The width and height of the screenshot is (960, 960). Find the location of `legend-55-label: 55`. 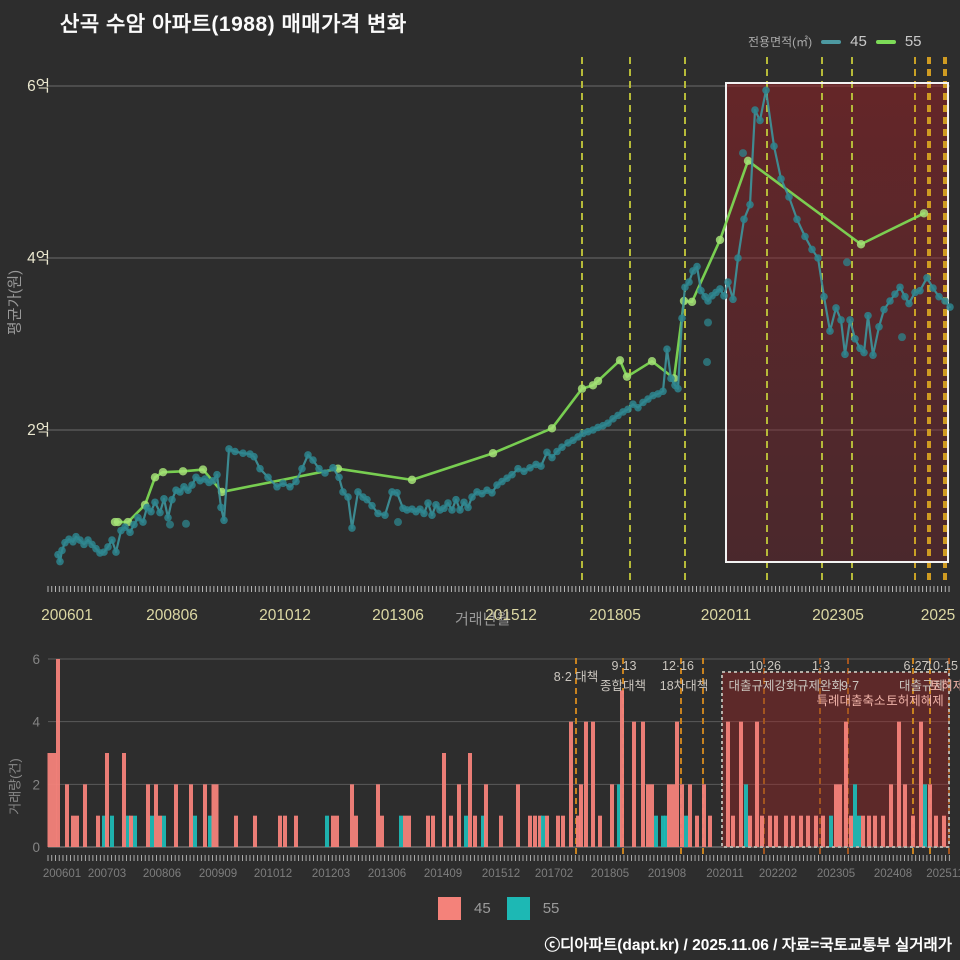

legend-55-label: 55 is located at coordinates (913, 41).